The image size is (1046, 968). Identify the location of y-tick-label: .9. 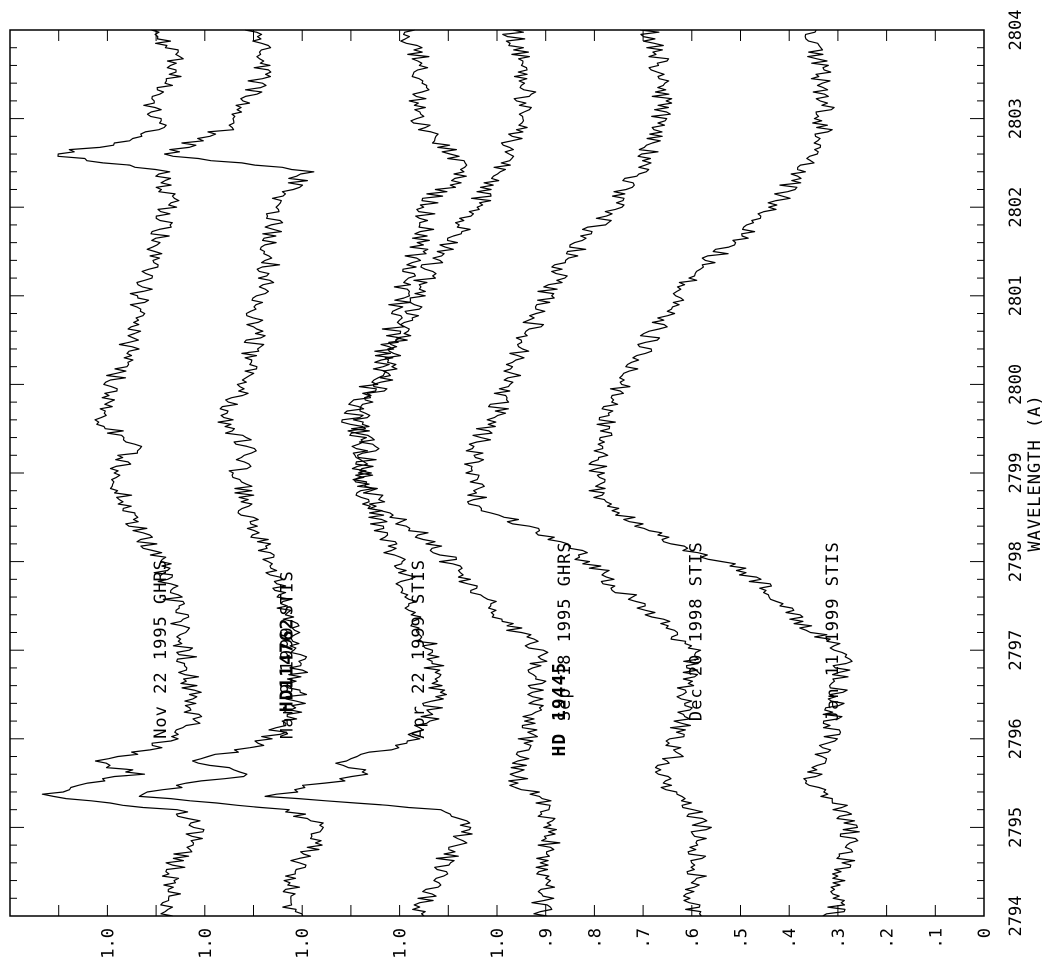
(547, 938).